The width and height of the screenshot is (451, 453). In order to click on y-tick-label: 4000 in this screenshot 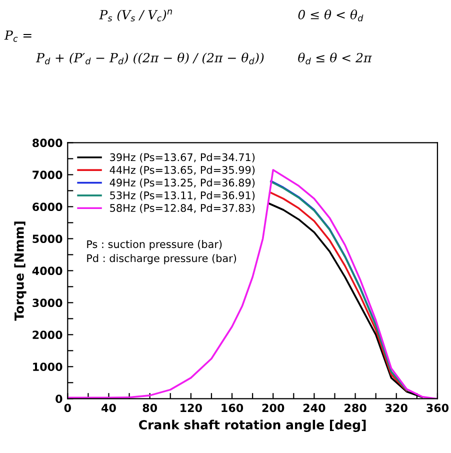, I will do `click(47, 271)`.